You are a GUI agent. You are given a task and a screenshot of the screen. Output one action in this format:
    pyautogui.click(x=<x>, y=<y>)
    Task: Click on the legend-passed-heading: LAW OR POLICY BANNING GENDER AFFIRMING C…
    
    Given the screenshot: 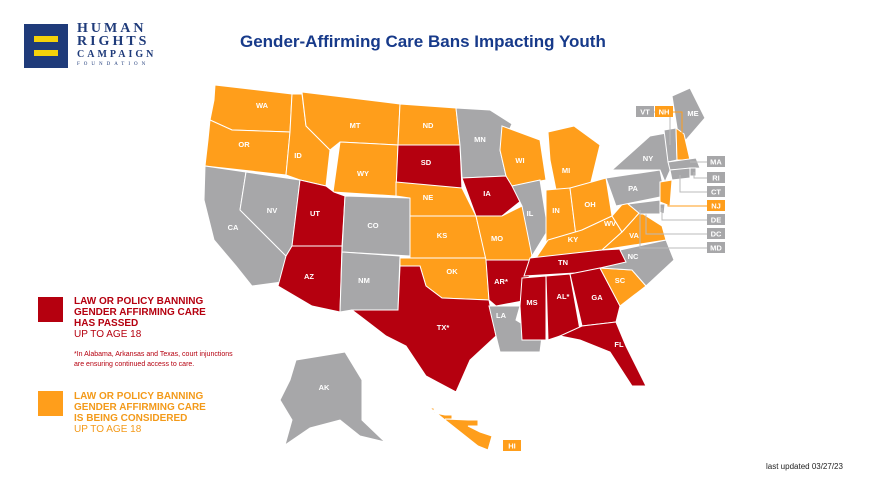 What is the action you would take?
    pyautogui.click(x=140, y=312)
    